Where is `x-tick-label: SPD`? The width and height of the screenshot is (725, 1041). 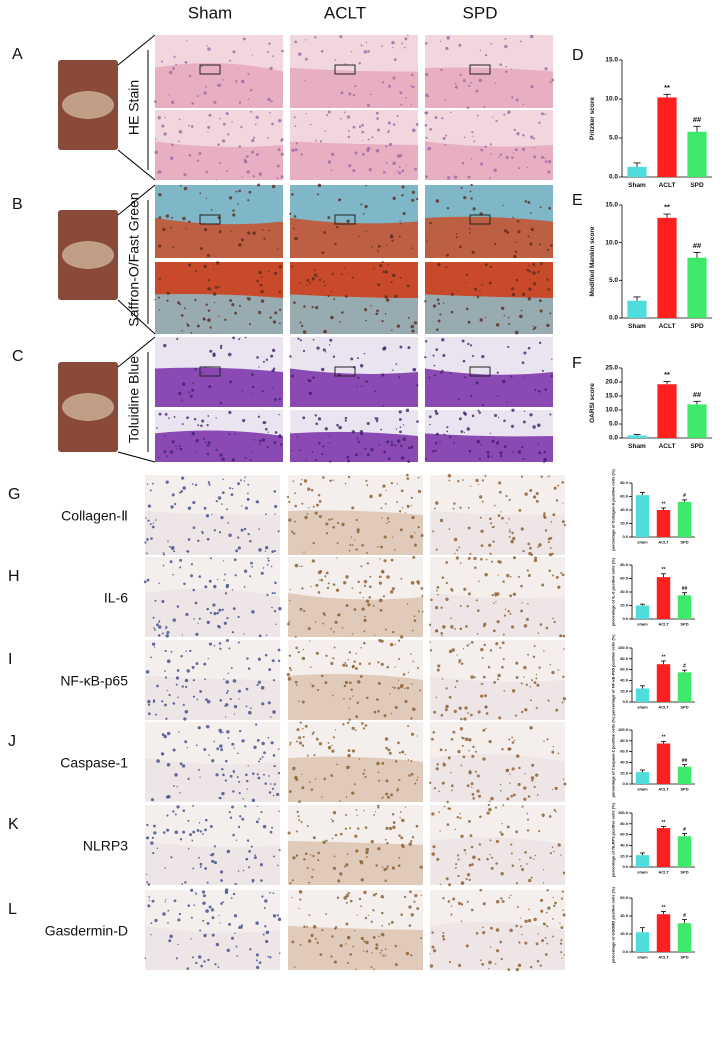
x-tick-label: SPD is located at coordinates (684, 706).